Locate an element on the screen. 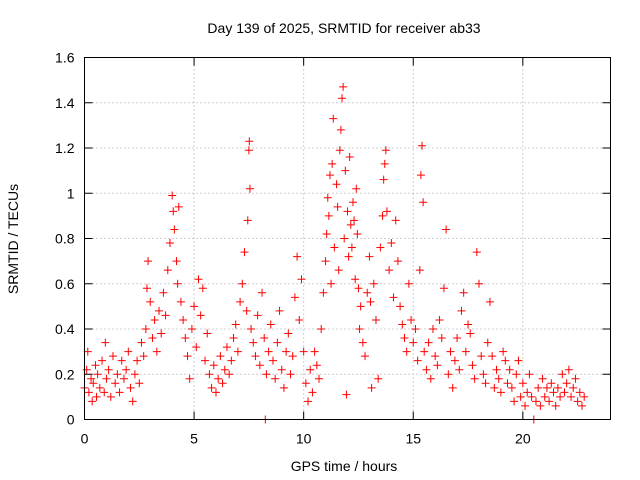 This screenshot has height=480, width=640. y-tick-label: 0 is located at coordinates (71, 420).